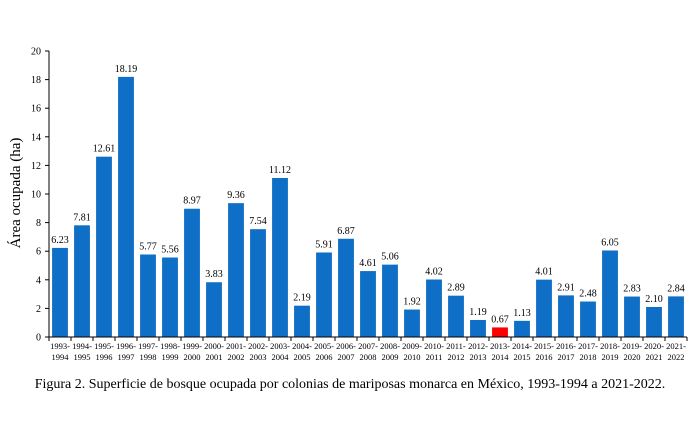 This screenshot has width=700, height=438. I want to click on data-label: 2.10, so click(654, 299).